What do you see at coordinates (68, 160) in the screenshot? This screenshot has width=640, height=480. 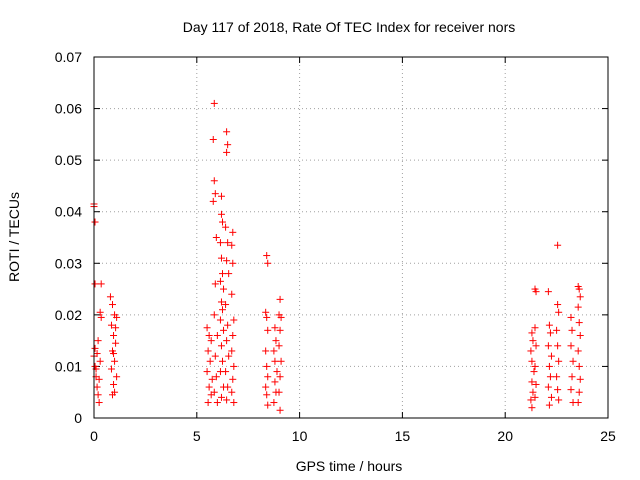 I see `y-tick-label: 0.05` at bounding box center [68, 160].